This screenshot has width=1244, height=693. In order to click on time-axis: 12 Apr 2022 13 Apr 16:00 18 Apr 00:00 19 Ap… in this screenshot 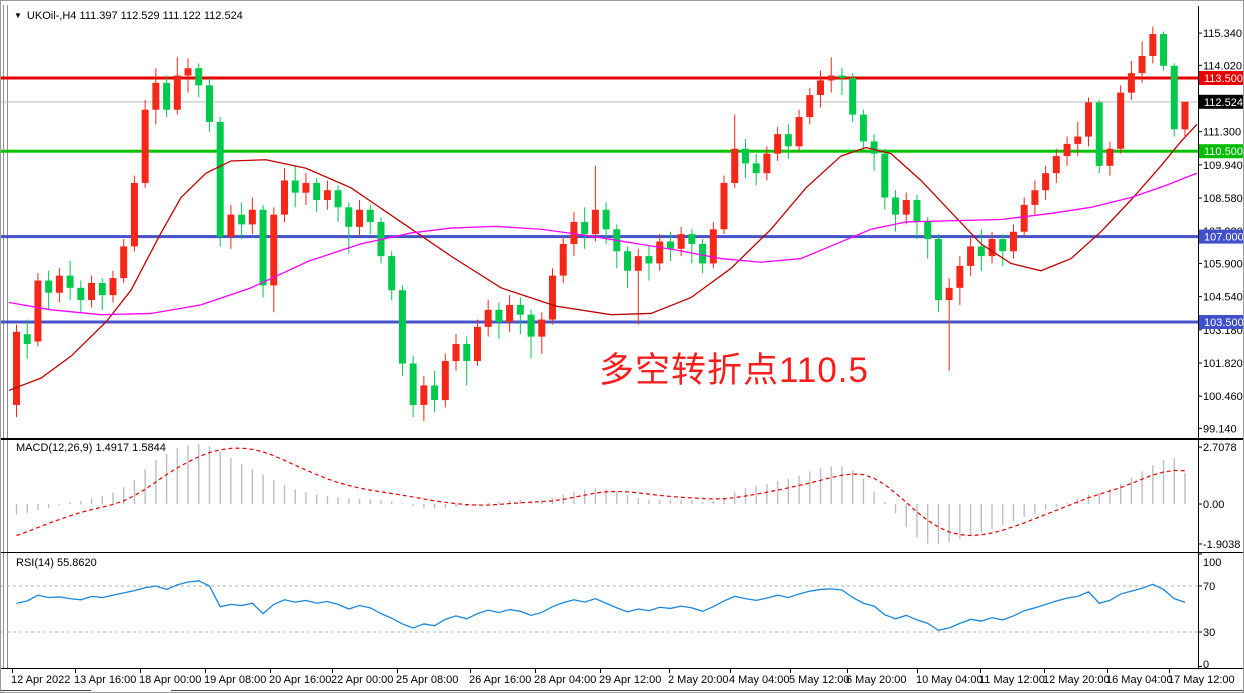, I will do `click(622, 680)`.